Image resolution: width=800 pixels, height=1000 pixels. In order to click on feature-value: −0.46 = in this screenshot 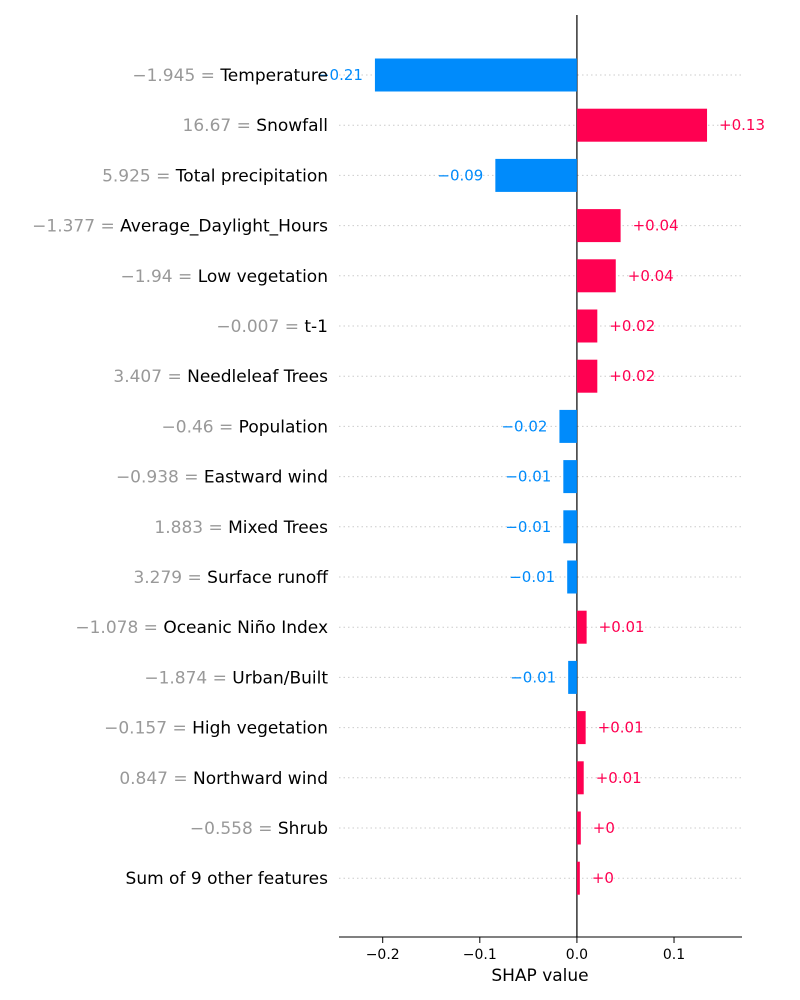, I will do `click(200, 427)`.